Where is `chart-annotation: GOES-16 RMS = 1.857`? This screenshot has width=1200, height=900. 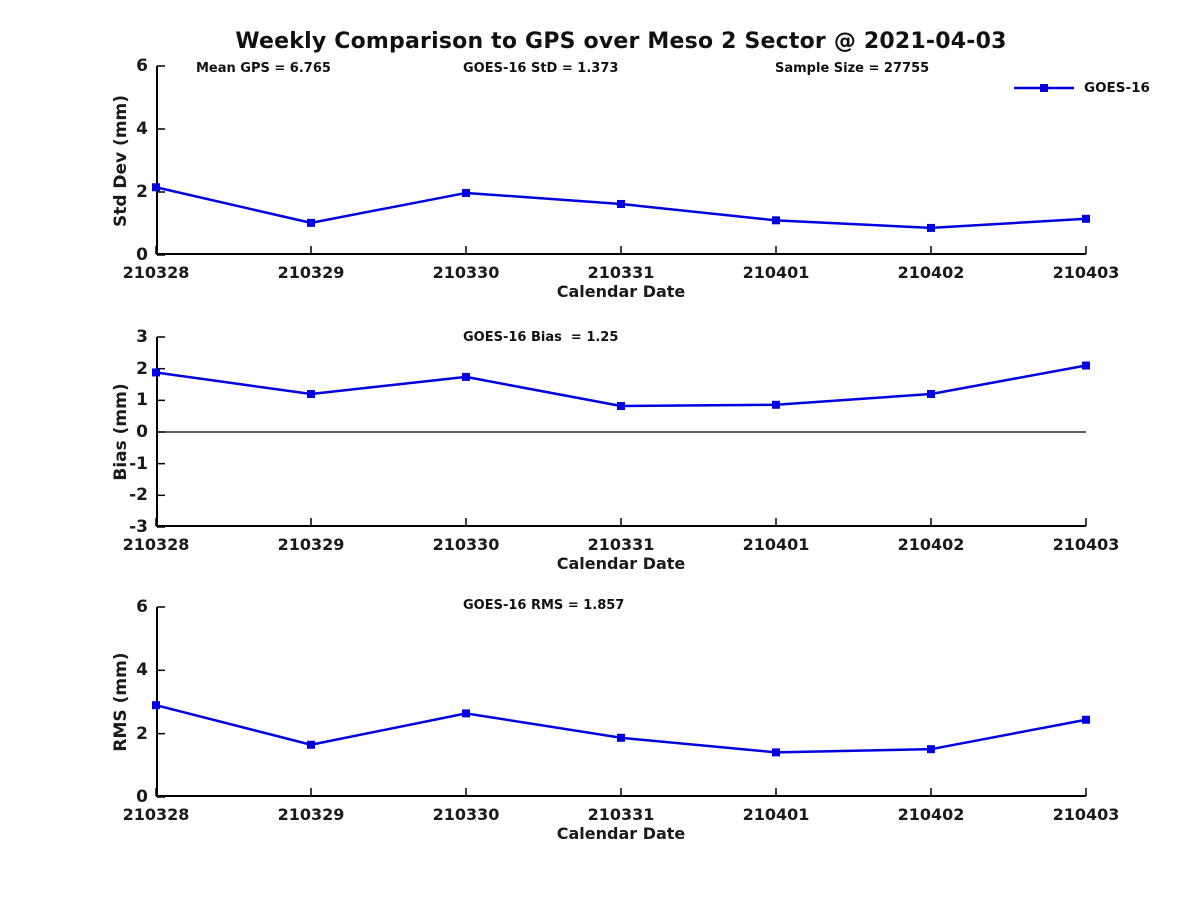 chart-annotation: GOES-16 RMS = 1.857 is located at coordinates (544, 605).